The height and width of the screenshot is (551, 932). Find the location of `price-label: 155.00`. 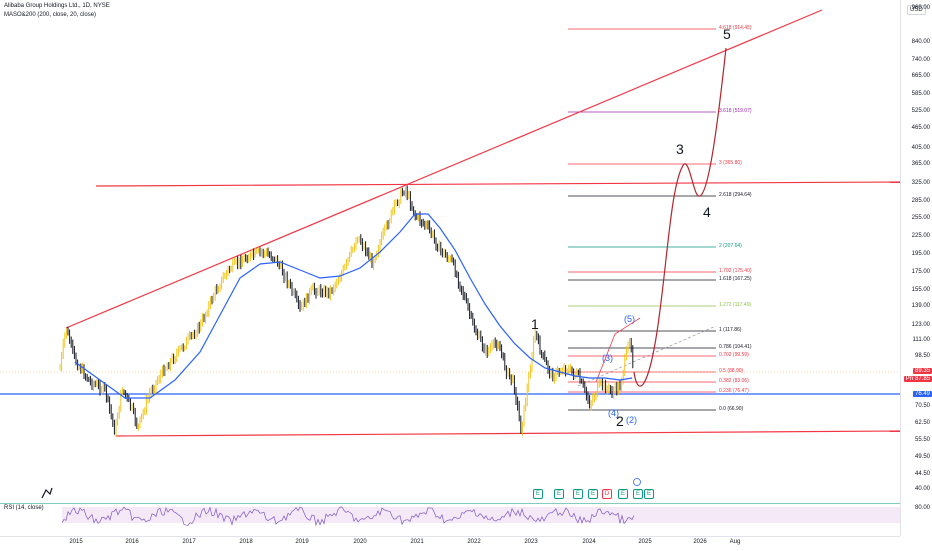

price-label: 155.00 is located at coordinates (920, 290).